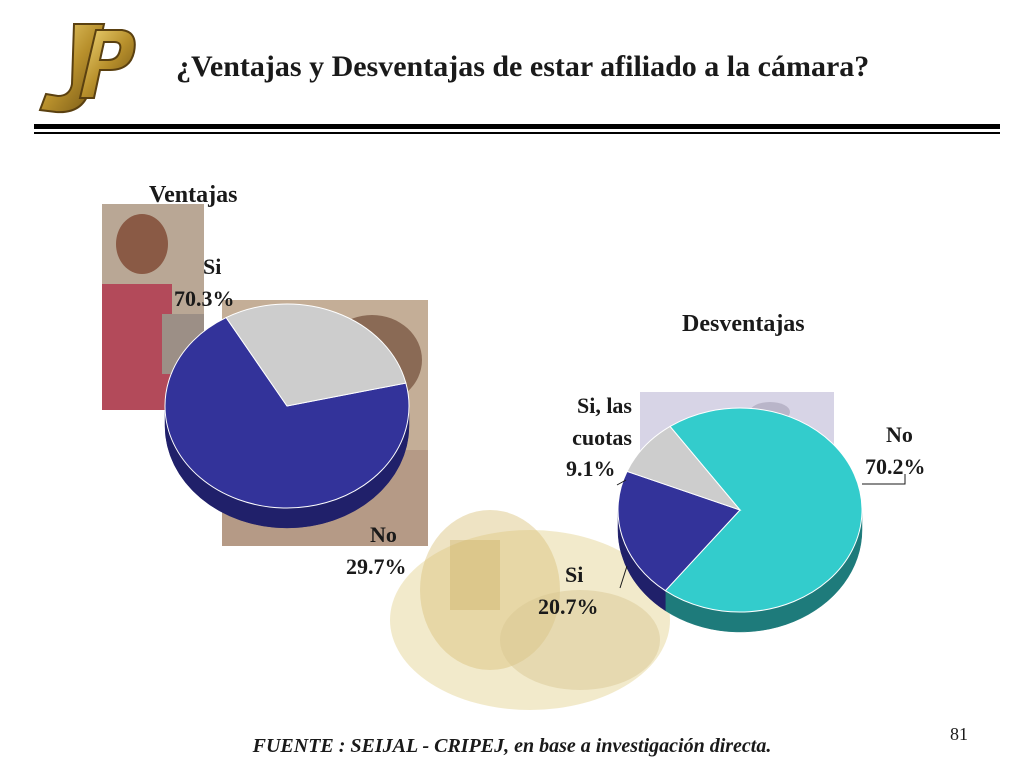 This screenshot has width=1024, height=768. I want to click on slice-value-cuotas: 9.1%, so click(591, 468).